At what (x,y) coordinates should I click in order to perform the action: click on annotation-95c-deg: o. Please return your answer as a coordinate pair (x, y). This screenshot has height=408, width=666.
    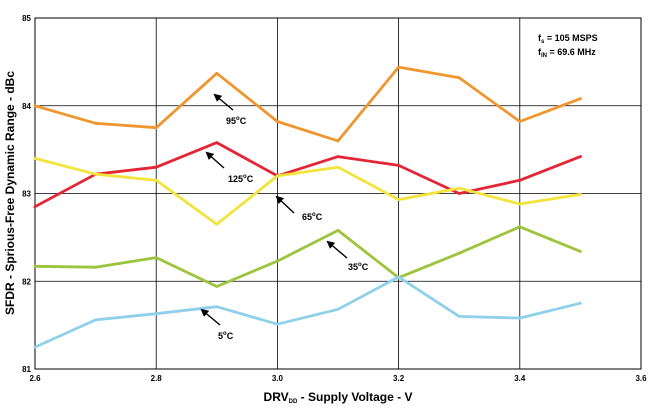
    Looking at the image, I should click on (238, 119).